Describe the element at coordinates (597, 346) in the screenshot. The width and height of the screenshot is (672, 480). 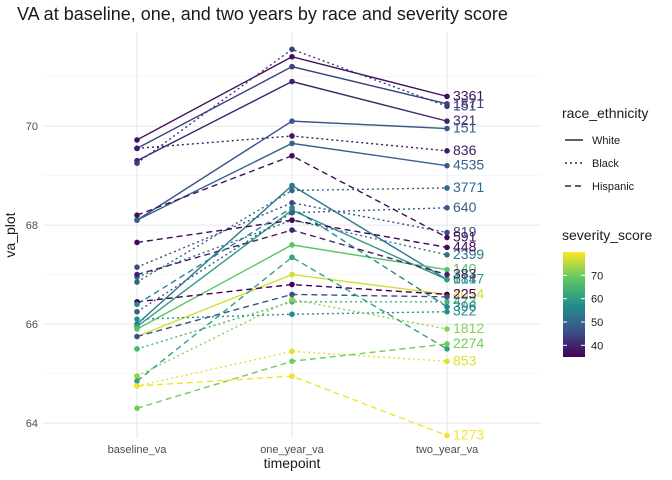
I see `colorbar-tick-label: 40` at that location.